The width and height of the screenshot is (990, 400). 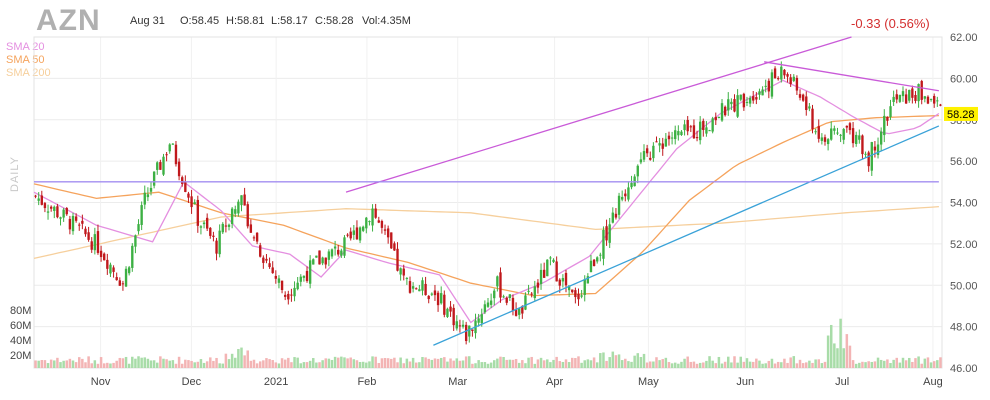 I want to click on y-tick-label: 48.00, so click(x=964, y=328).